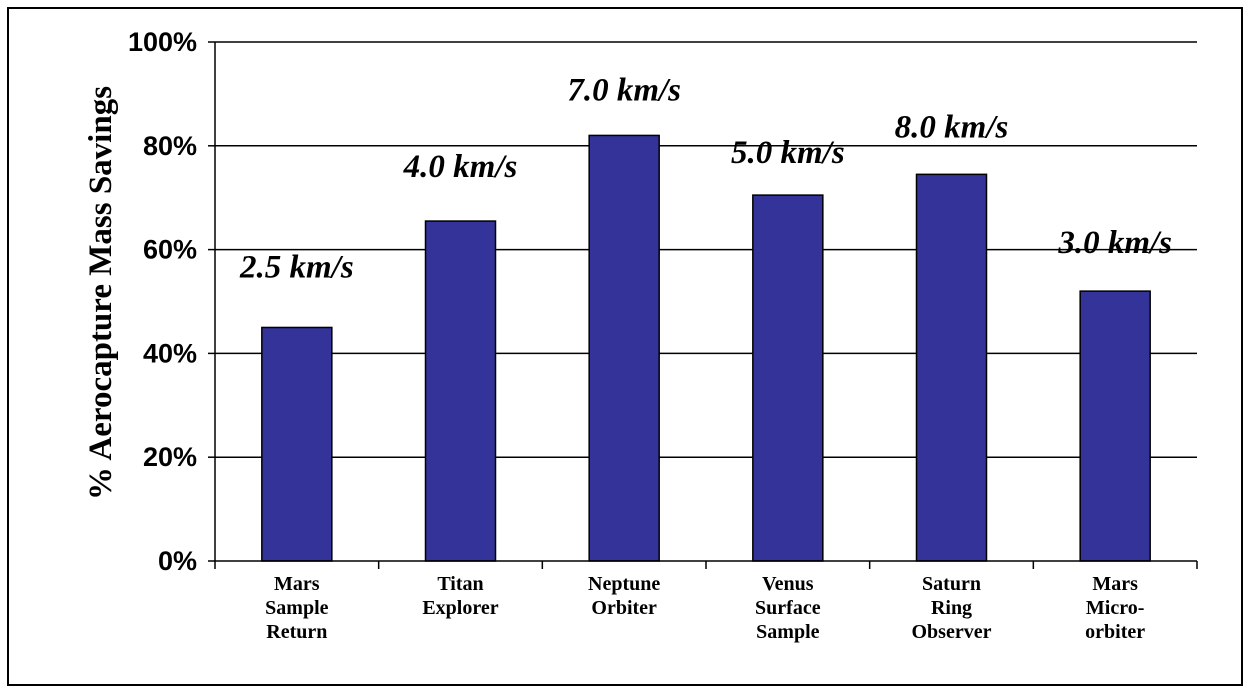 Image resolution: width=1254 pixels, height=697 pixels. Describe the element at coordinates (624, 584) in the screenshot. I see `x-category-label: Neptune` at that location.